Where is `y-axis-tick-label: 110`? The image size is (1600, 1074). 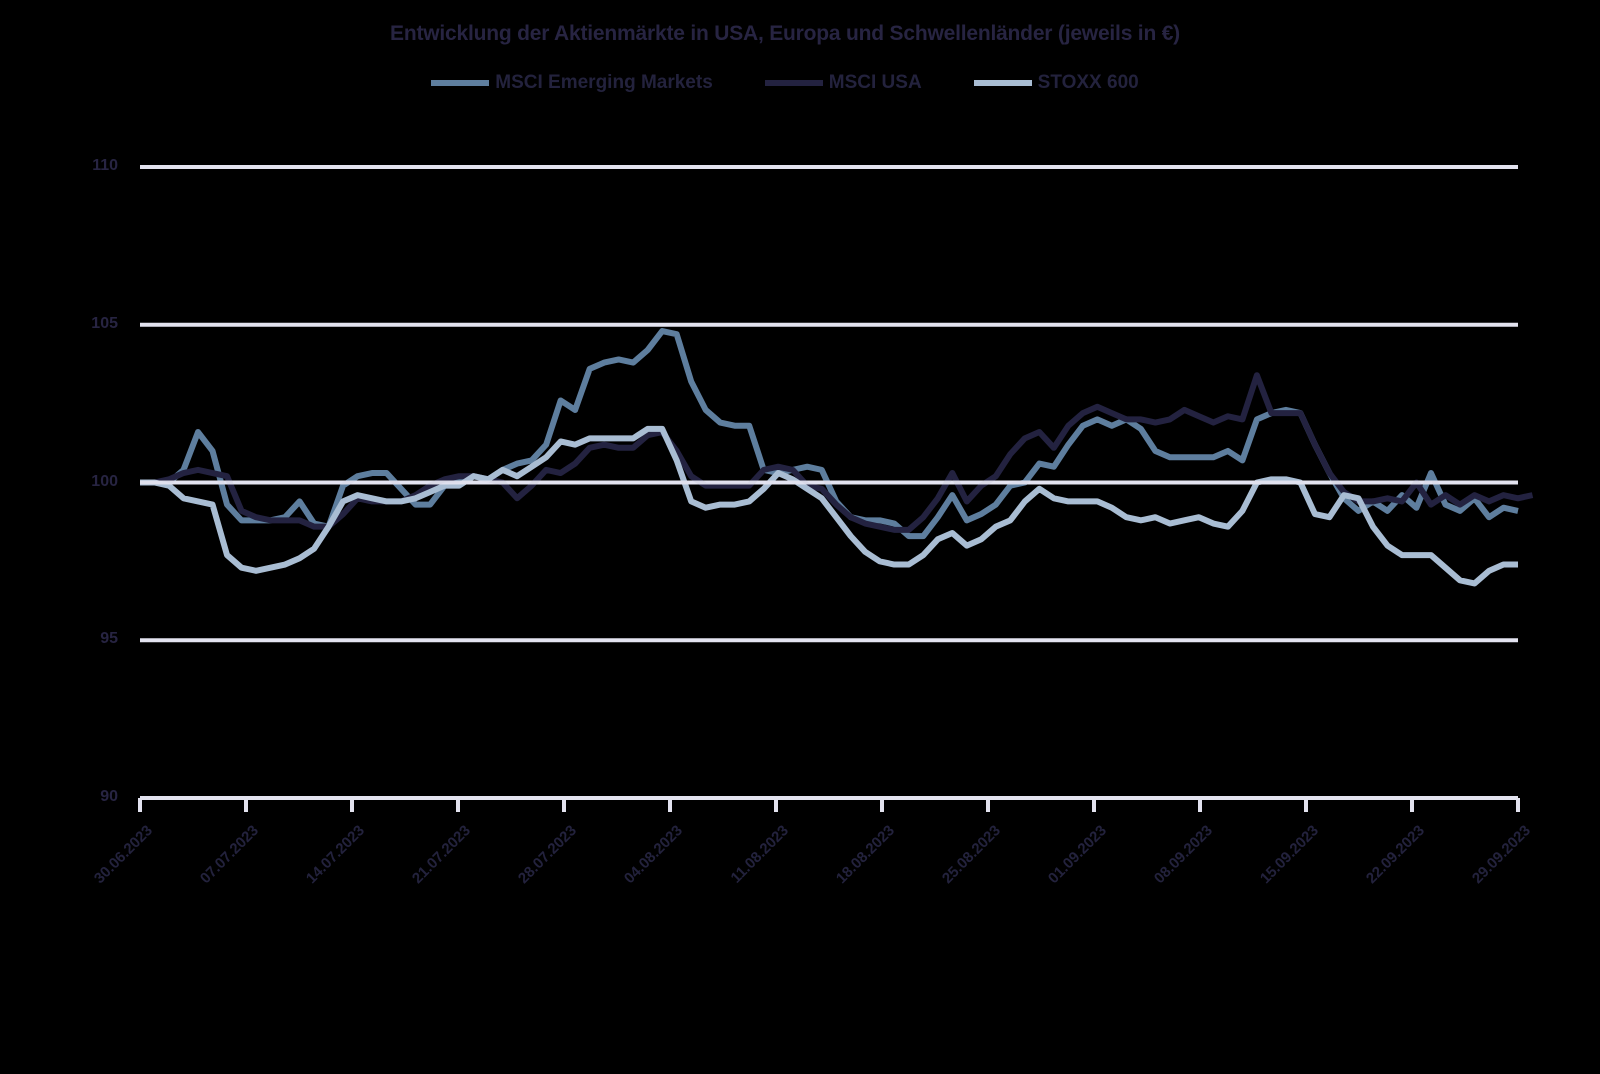 y-axis-tick-label: 110 is located at coordinates (105, 165).